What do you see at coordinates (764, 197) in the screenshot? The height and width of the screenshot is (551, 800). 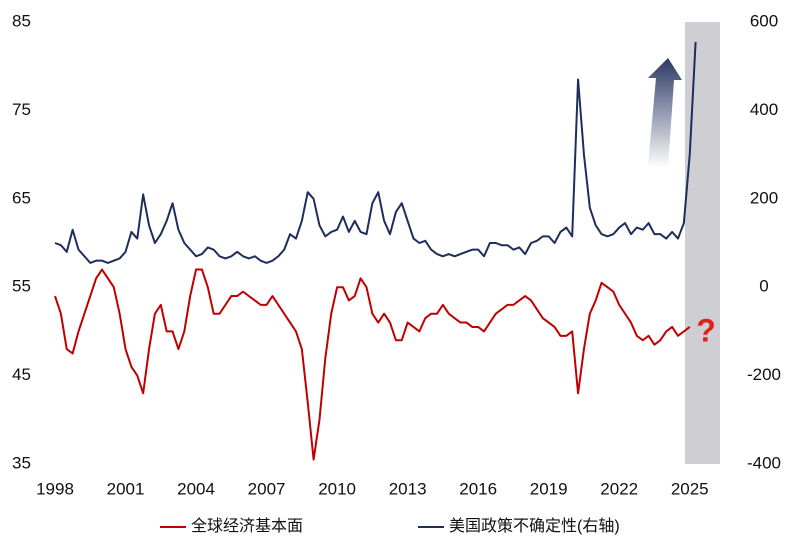 I see `y2-tick-label: 200` at bounding box center [764, 197].